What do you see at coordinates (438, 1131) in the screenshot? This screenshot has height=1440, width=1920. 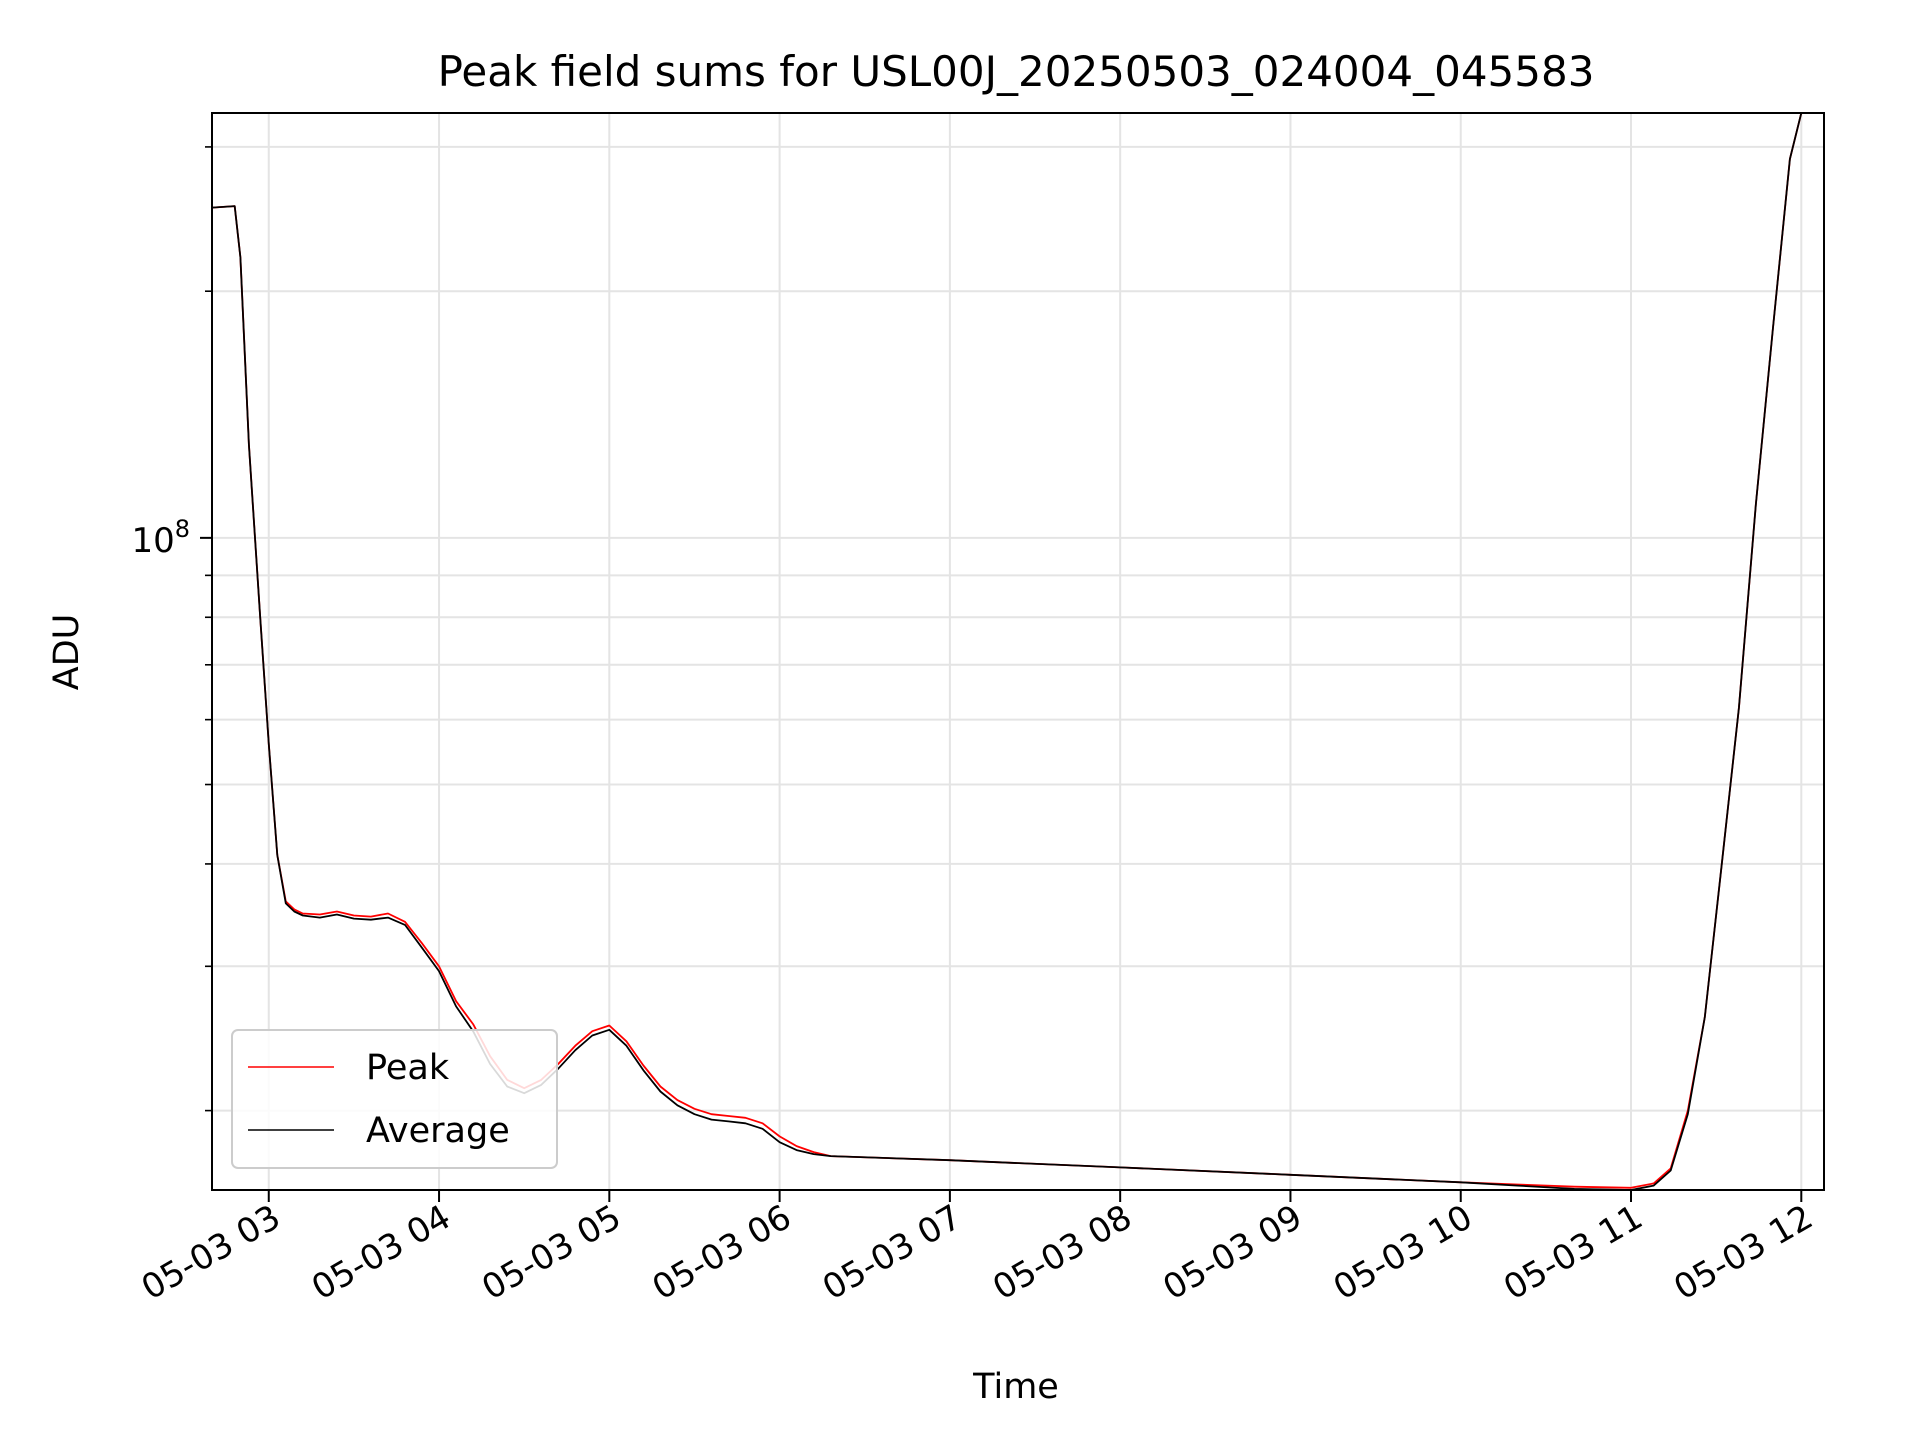 I see `legend-label-average: Average` at bounding box center [438, 1131].